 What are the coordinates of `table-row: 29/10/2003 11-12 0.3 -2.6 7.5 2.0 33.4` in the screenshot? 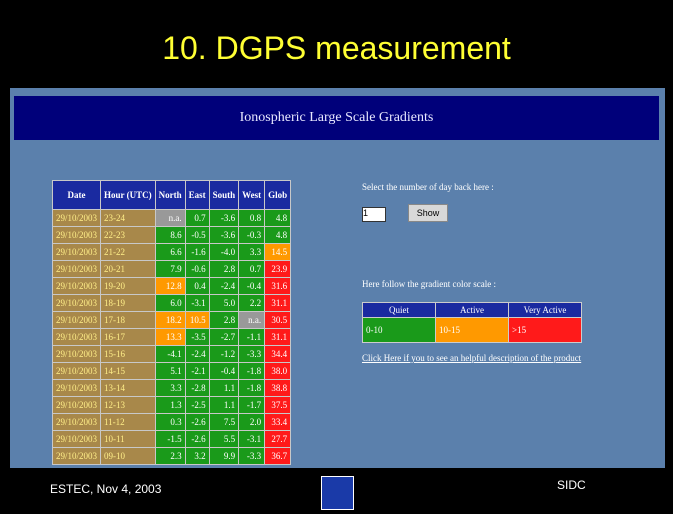 It's located at (171, 422).